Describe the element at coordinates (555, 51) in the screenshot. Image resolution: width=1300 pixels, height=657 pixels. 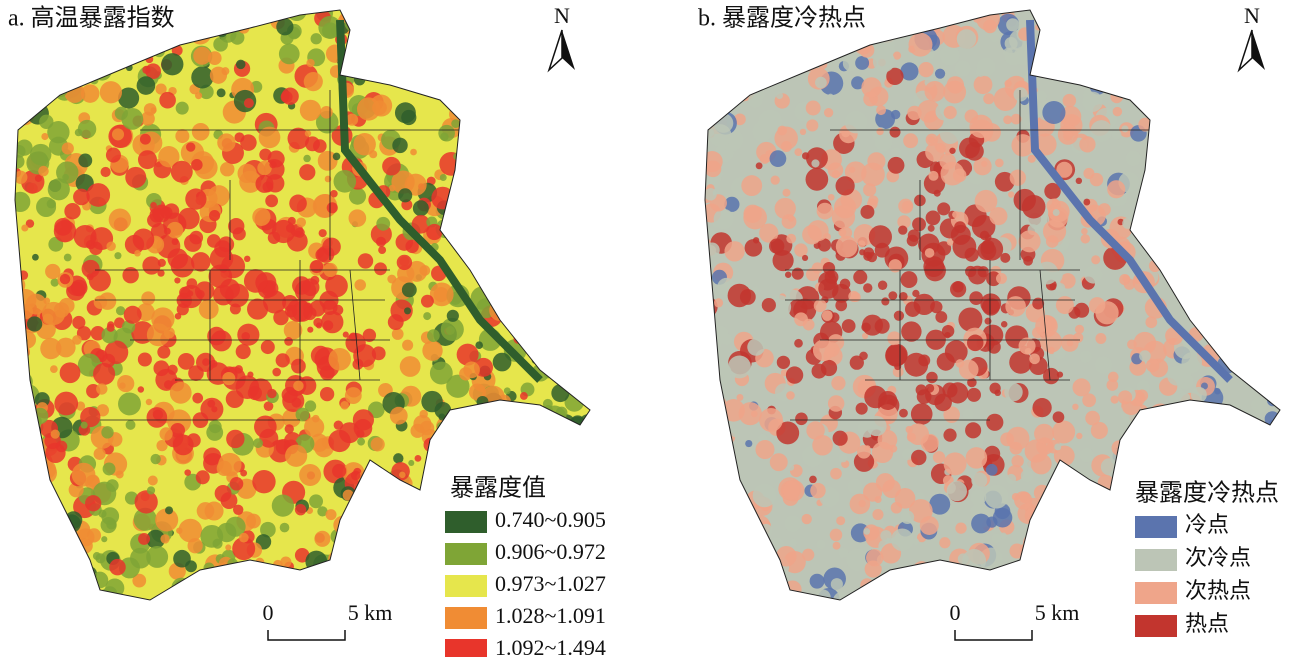
I see `north-arrow` at that location.